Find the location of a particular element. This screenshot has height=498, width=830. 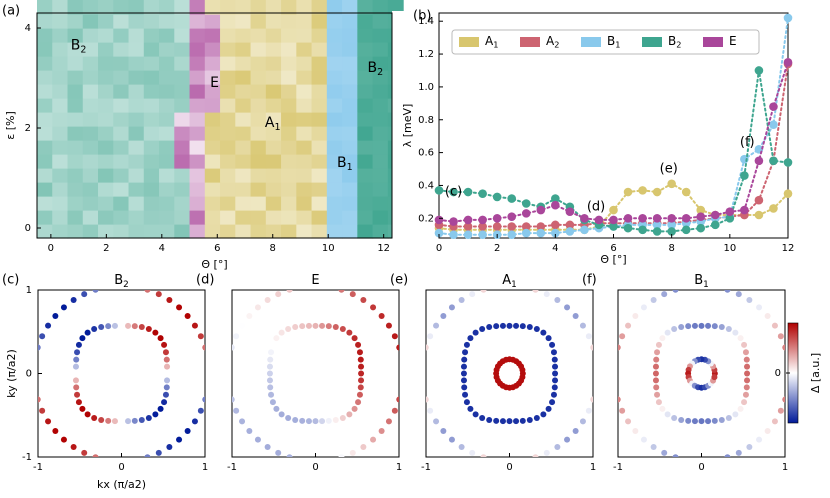

panel-c: B2 -1 0 1 -1 0 1 kx (π/a2) ky (π/a2) (c) is located at coordinates (107, 382).